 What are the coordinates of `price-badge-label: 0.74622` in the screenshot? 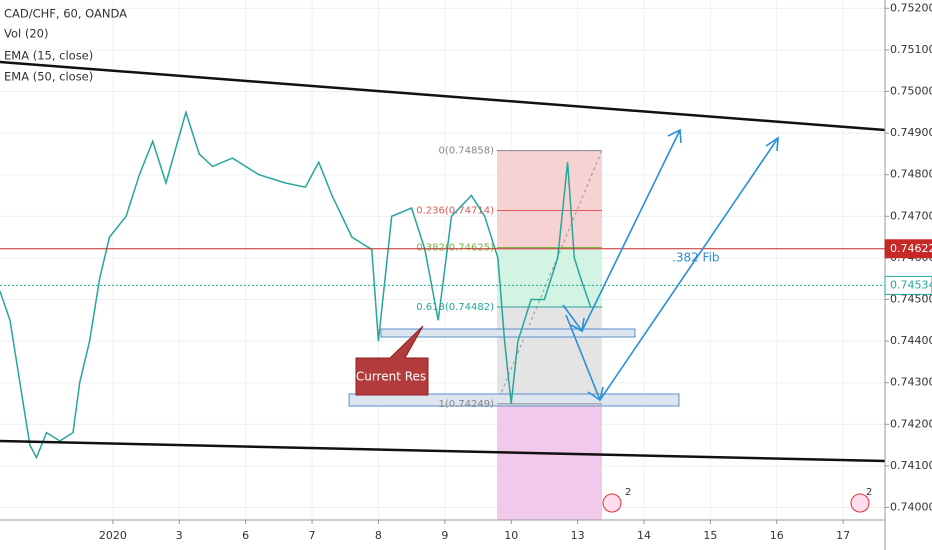 It's located at (911, 248).